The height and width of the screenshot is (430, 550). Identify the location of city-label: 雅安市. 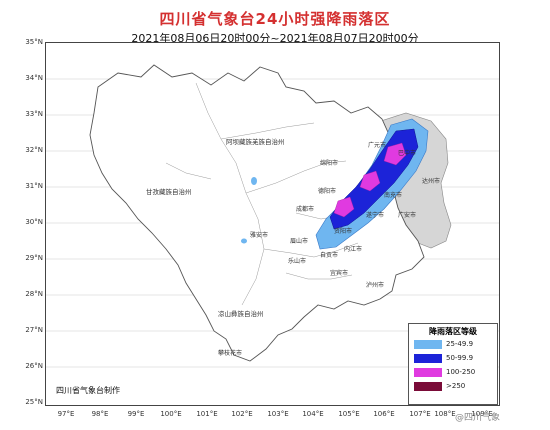
(259, 235).